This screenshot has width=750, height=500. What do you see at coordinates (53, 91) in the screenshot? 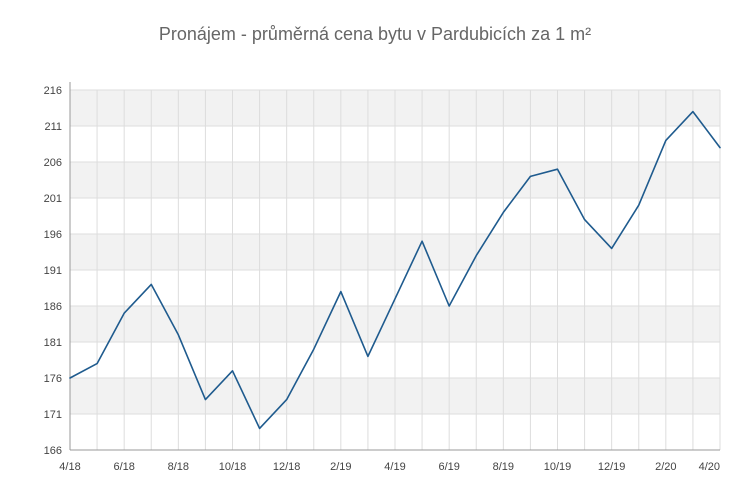
I see `y-tick-label: 216` at bounding box center [53, 91].